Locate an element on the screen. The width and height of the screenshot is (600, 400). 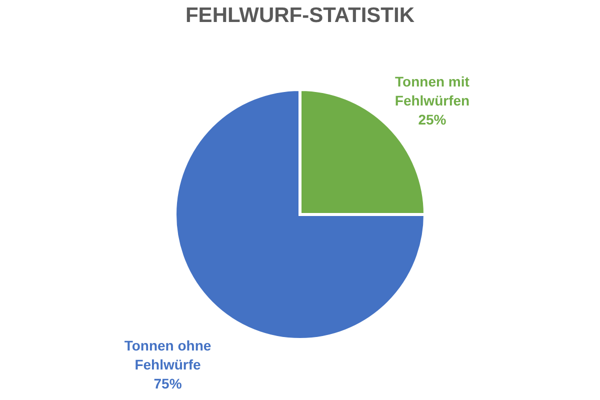
slice-label: Tonnen mit Fehlwürfen is located at coordinates (432, 90).